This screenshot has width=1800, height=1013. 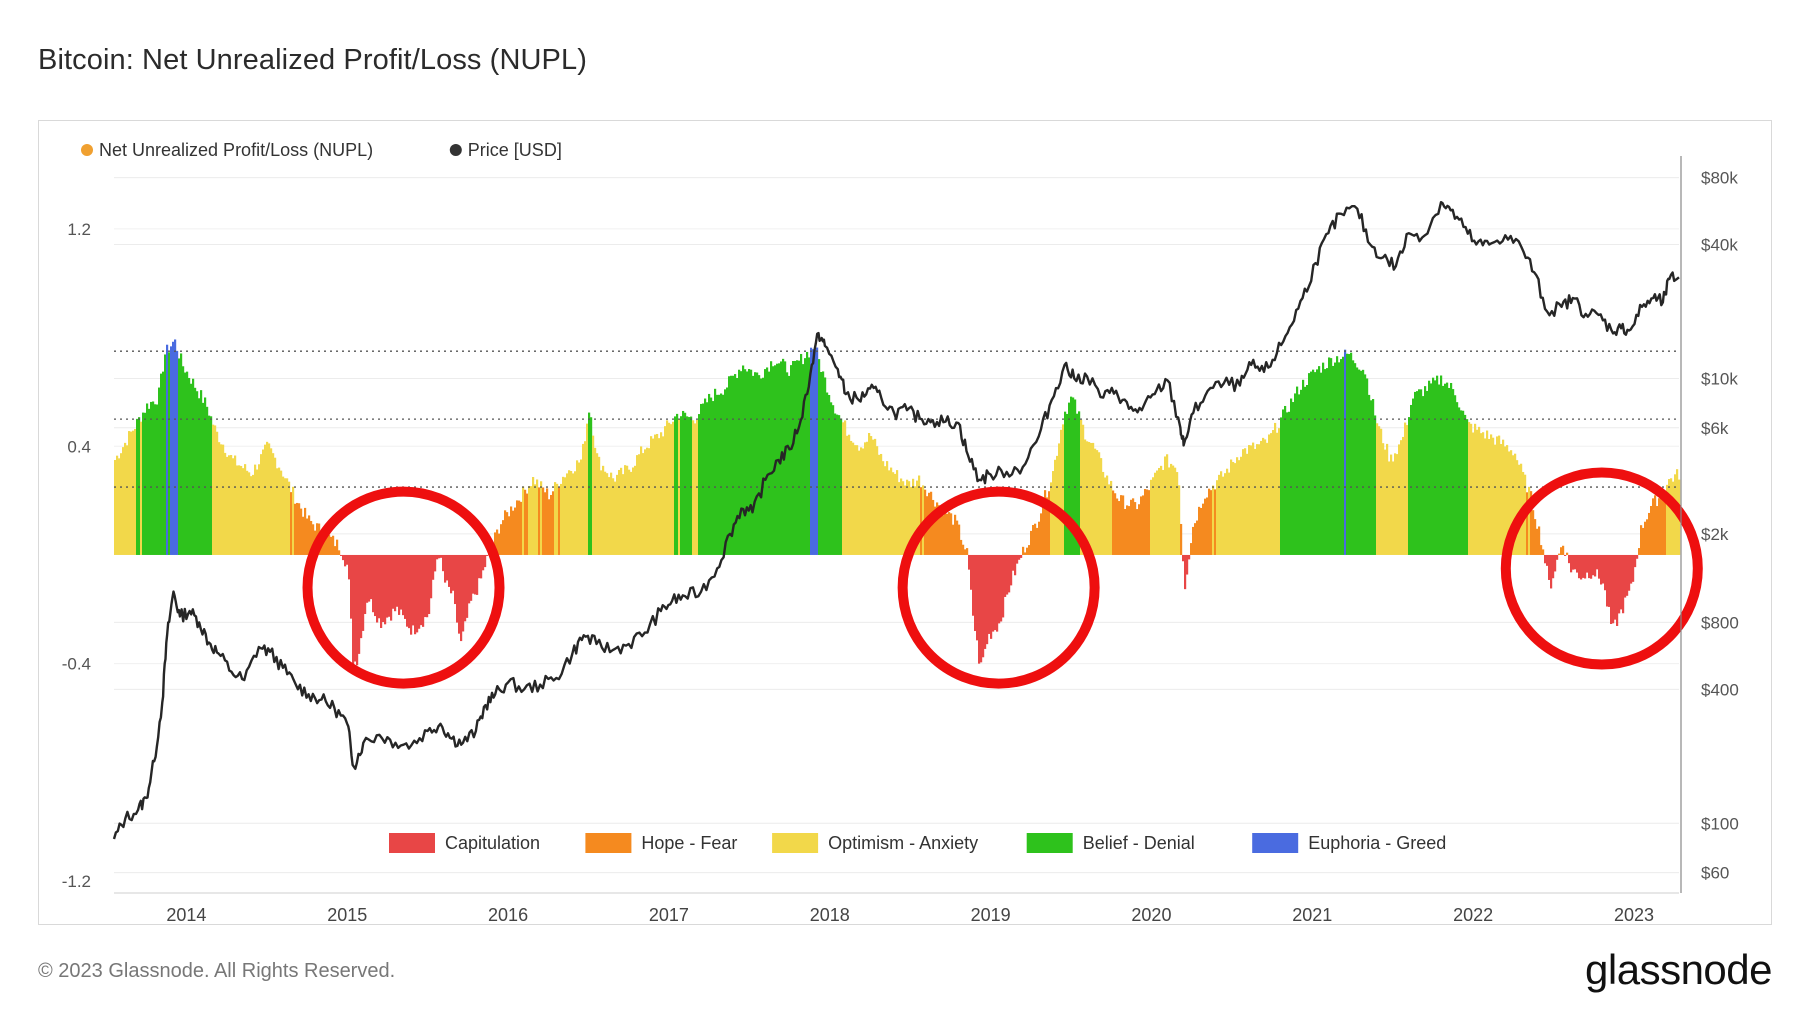 I want to click on left-tick-label: 1.2, so click(x=79, y=229).